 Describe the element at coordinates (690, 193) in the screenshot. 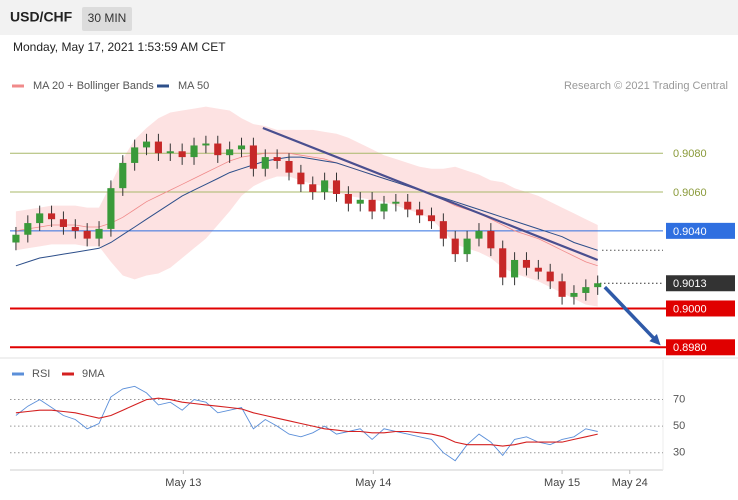

I see `level-label: 0.9060` at that location.